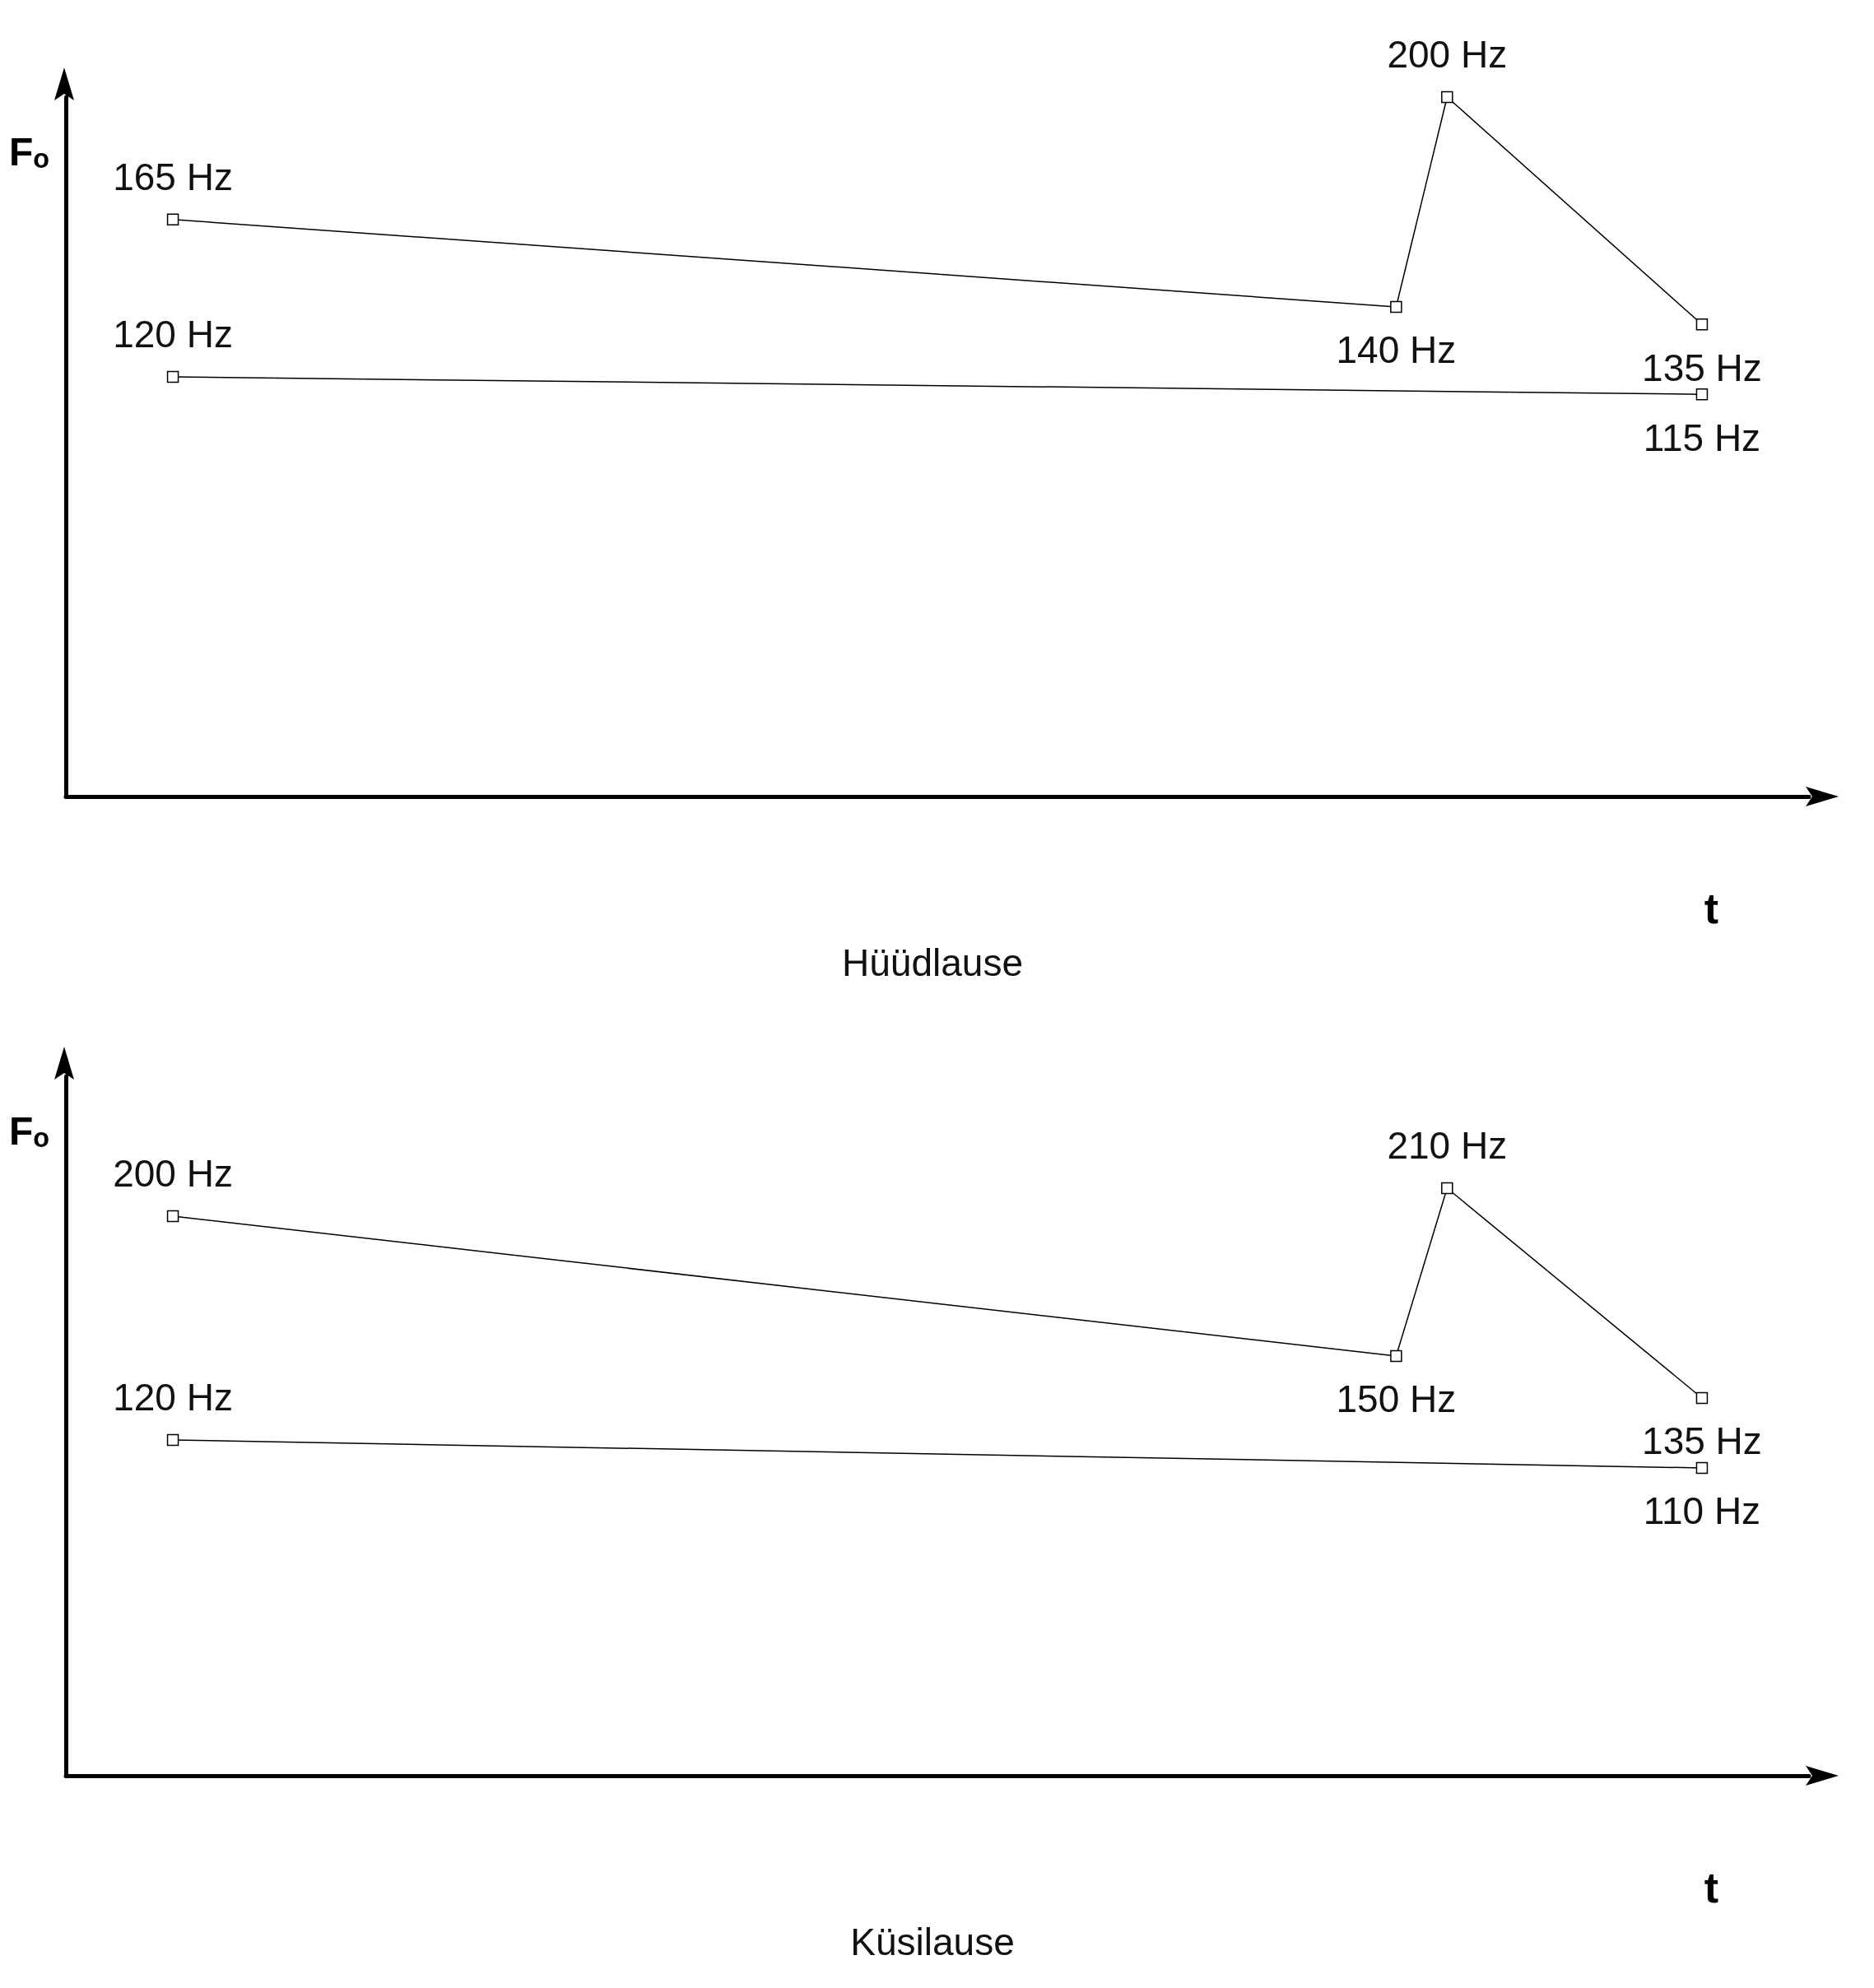 The width and height of the screenshot is (1874, 1988). What do you see at coordinates (1702, 438) in the screenshot?
I see `data-label: 115 Hz` at bounding box center [1702, 438].